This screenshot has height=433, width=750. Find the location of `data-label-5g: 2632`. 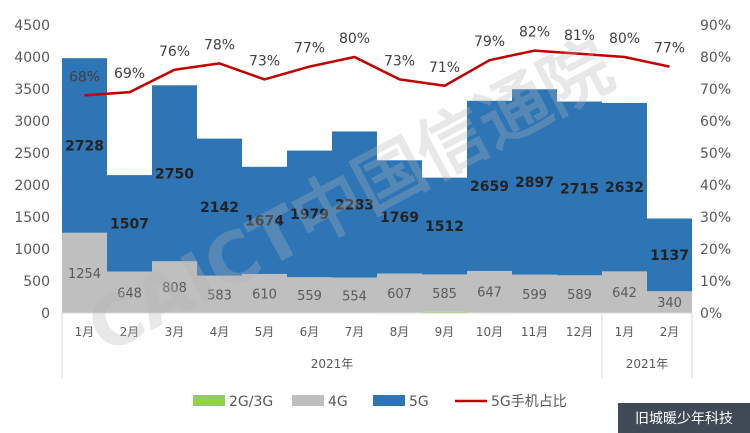

data-label-5g: 2632 is located at coordinates (624, 188).